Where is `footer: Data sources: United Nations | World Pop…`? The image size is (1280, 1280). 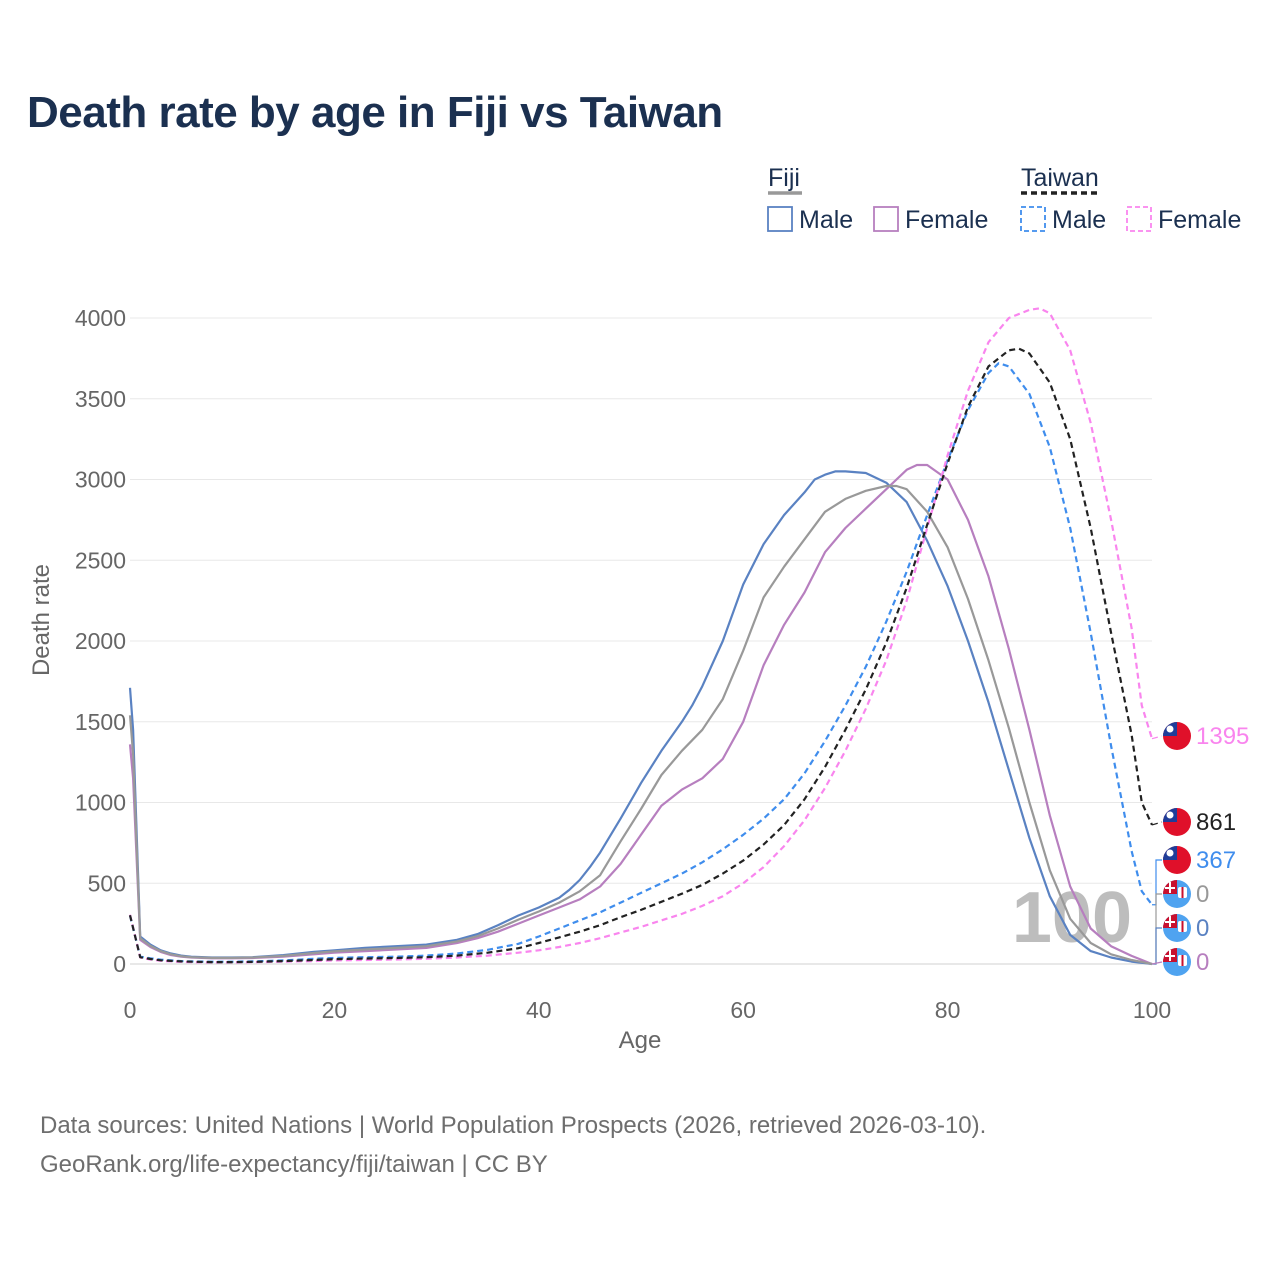 footer: Data sources: United Nations | World Pop… is located at coordinates (513, 1145).